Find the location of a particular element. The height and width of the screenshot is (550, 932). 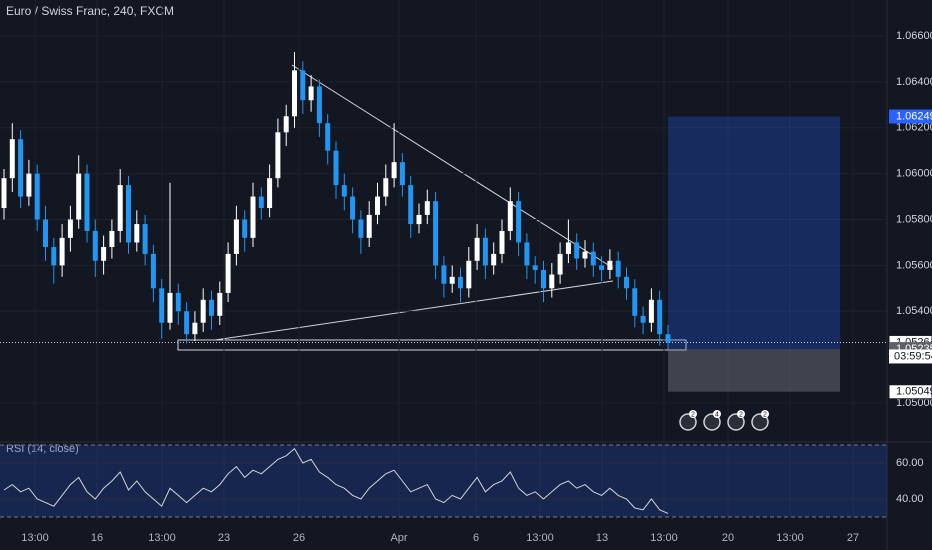

y-tick-label: 1.05800 is located at coordinates (914, 219).